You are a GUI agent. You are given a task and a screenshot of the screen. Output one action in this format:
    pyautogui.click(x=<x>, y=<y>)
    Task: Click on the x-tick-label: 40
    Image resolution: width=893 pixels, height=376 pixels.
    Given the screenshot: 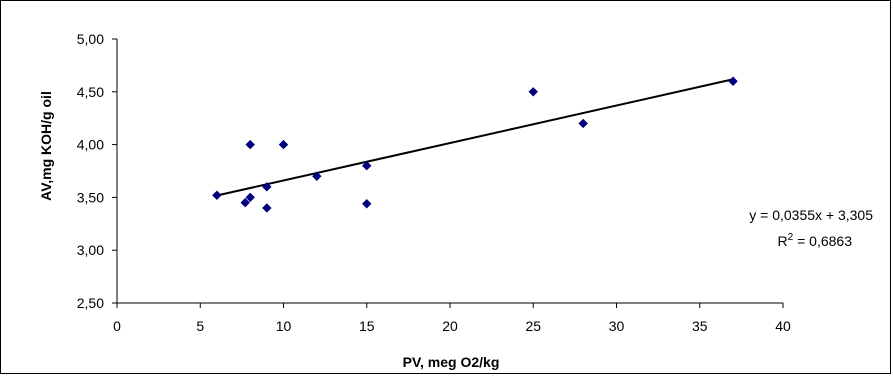 What is the action you would take?
    pyautogui.click(x=783, y=326)
    